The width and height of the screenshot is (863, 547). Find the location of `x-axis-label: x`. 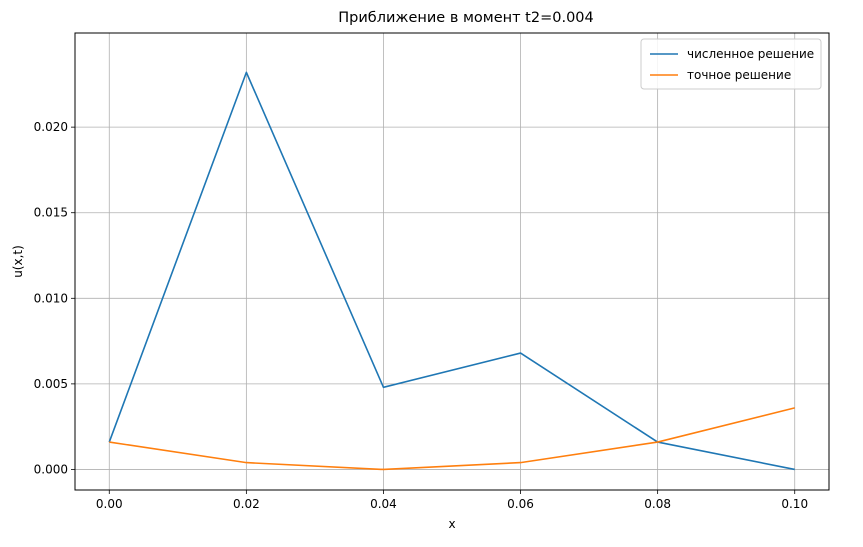

x-axis-label: x is located at coordinates (451, 524).